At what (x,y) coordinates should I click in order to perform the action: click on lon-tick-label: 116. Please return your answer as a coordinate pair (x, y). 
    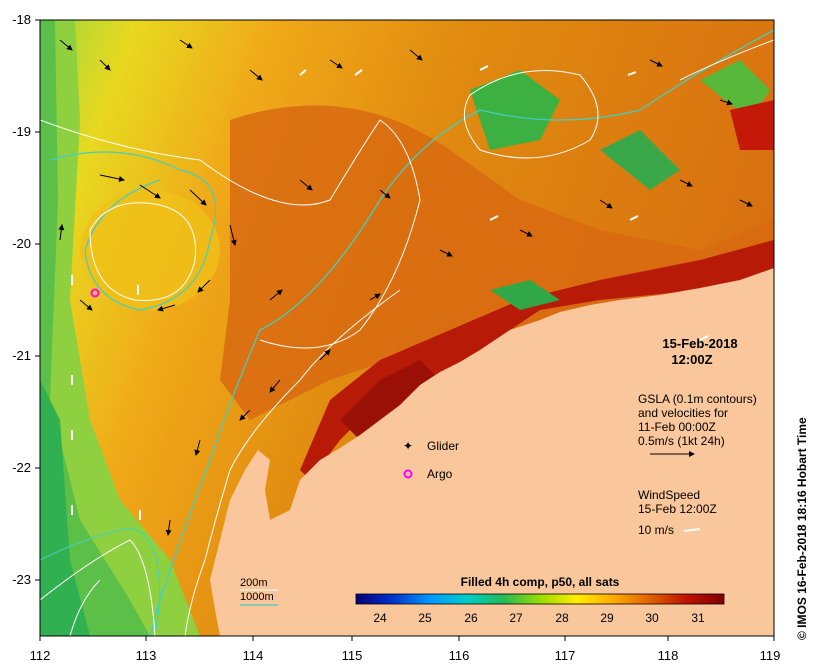
    Looking at the image, I should click on (459, 655).